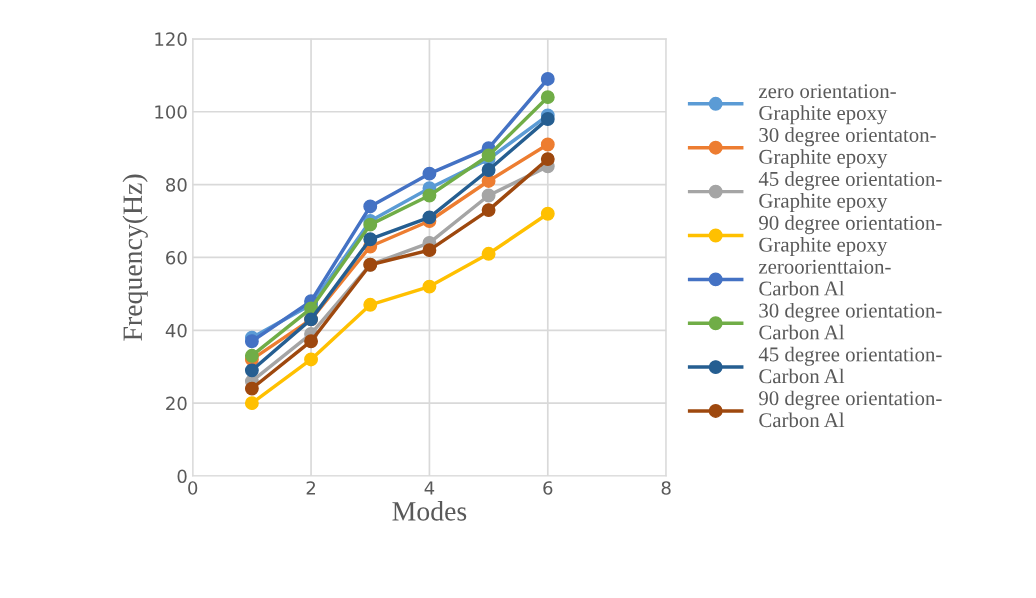 This screenshot has height=598, width=1036. I want to click on legend-label: zeroorienttaion- Carbon Al, so click(824, 277).